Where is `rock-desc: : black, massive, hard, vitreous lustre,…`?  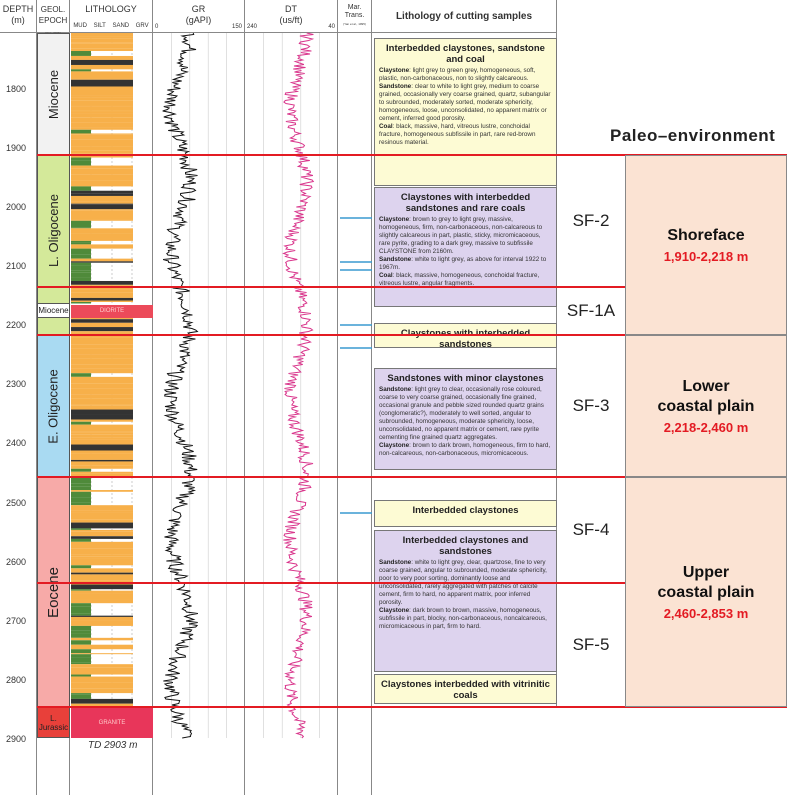
rock-desc: : black, massive, hard, vitreous lustre,… is located at coordinates (457, 134).